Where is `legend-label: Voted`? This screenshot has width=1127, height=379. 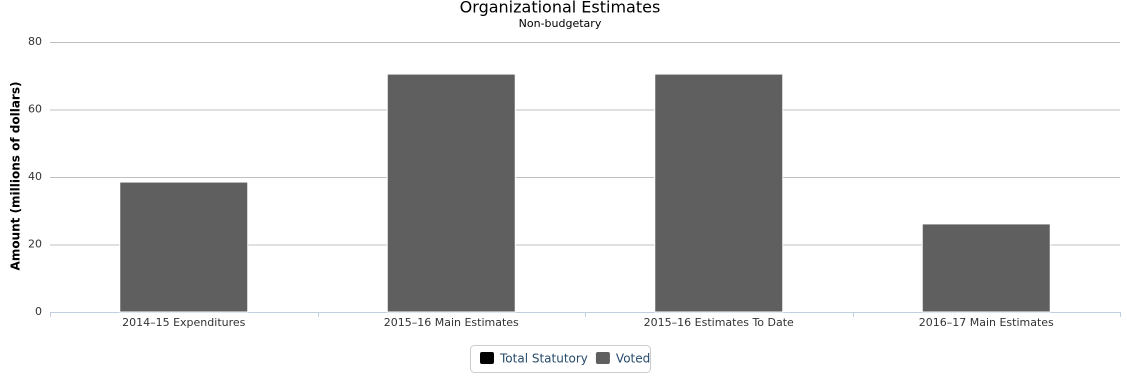
legend-label: Voted is located at coordinates (633, 359).